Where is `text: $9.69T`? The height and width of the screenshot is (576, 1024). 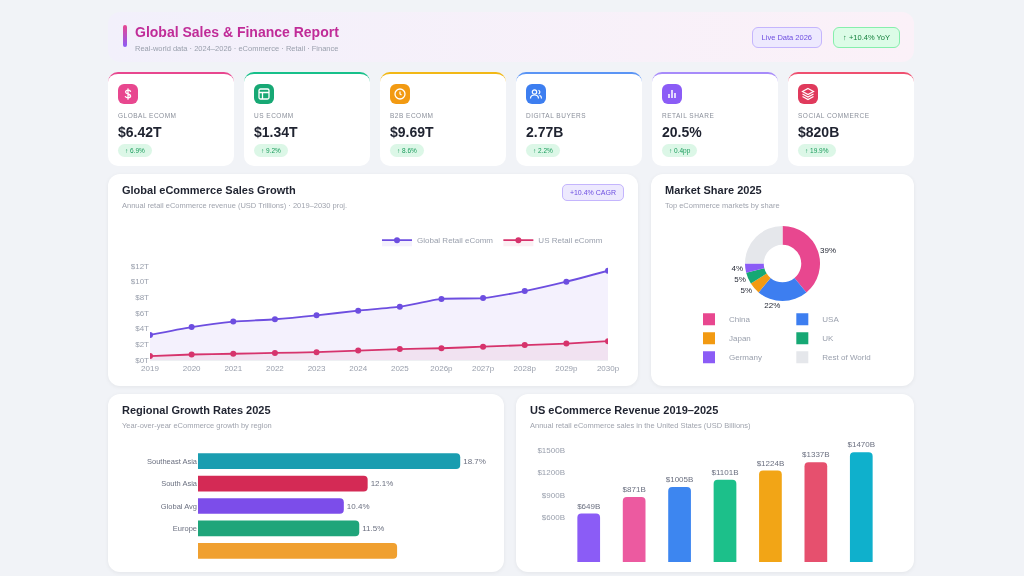 text: $9.69T is located at coordinates (412, 132).